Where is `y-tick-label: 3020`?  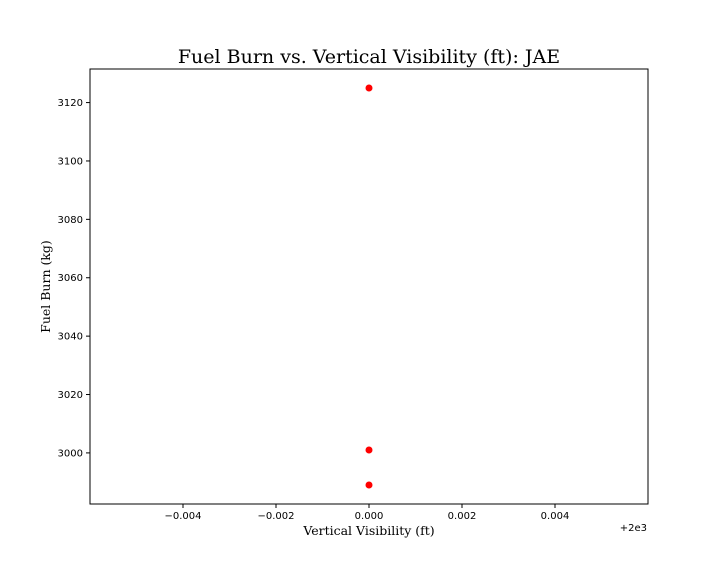
y-tick-label: 3020 is located at coordinates (70, 395).